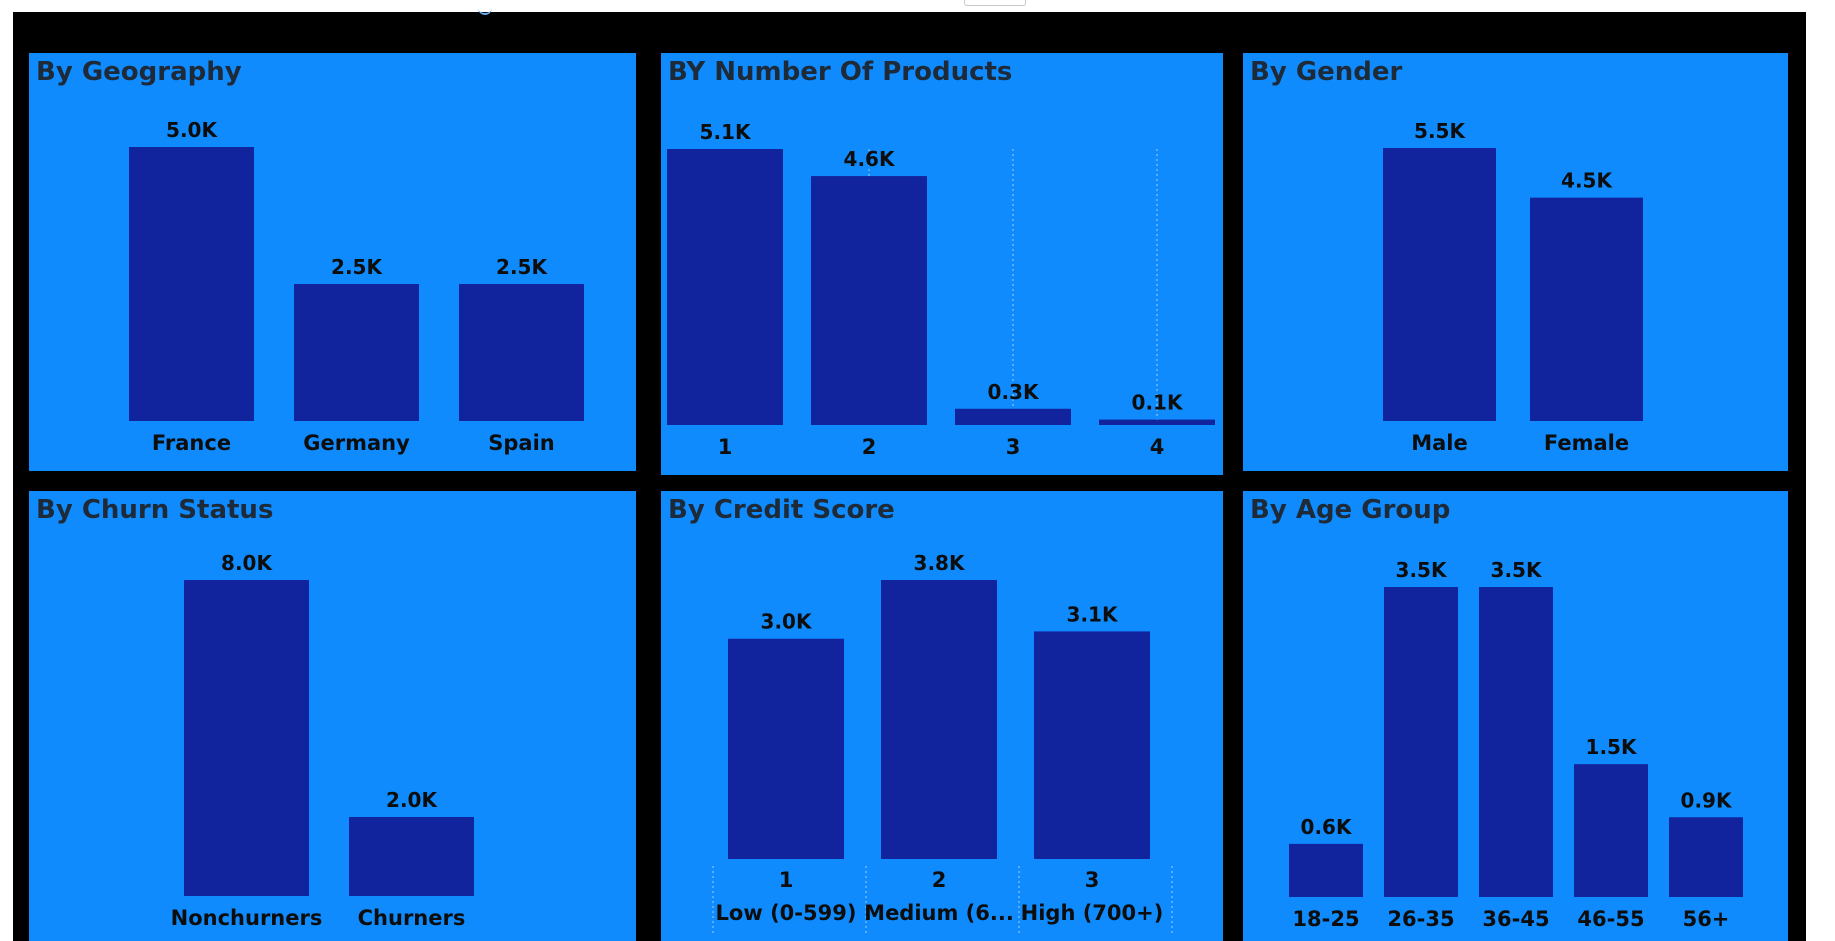 The image size is (1835, 941). What do you see at coordinates (247, 918) in the screenshot?
I see `category-label-0: Nonchurners` at bounding box center [247, 918].